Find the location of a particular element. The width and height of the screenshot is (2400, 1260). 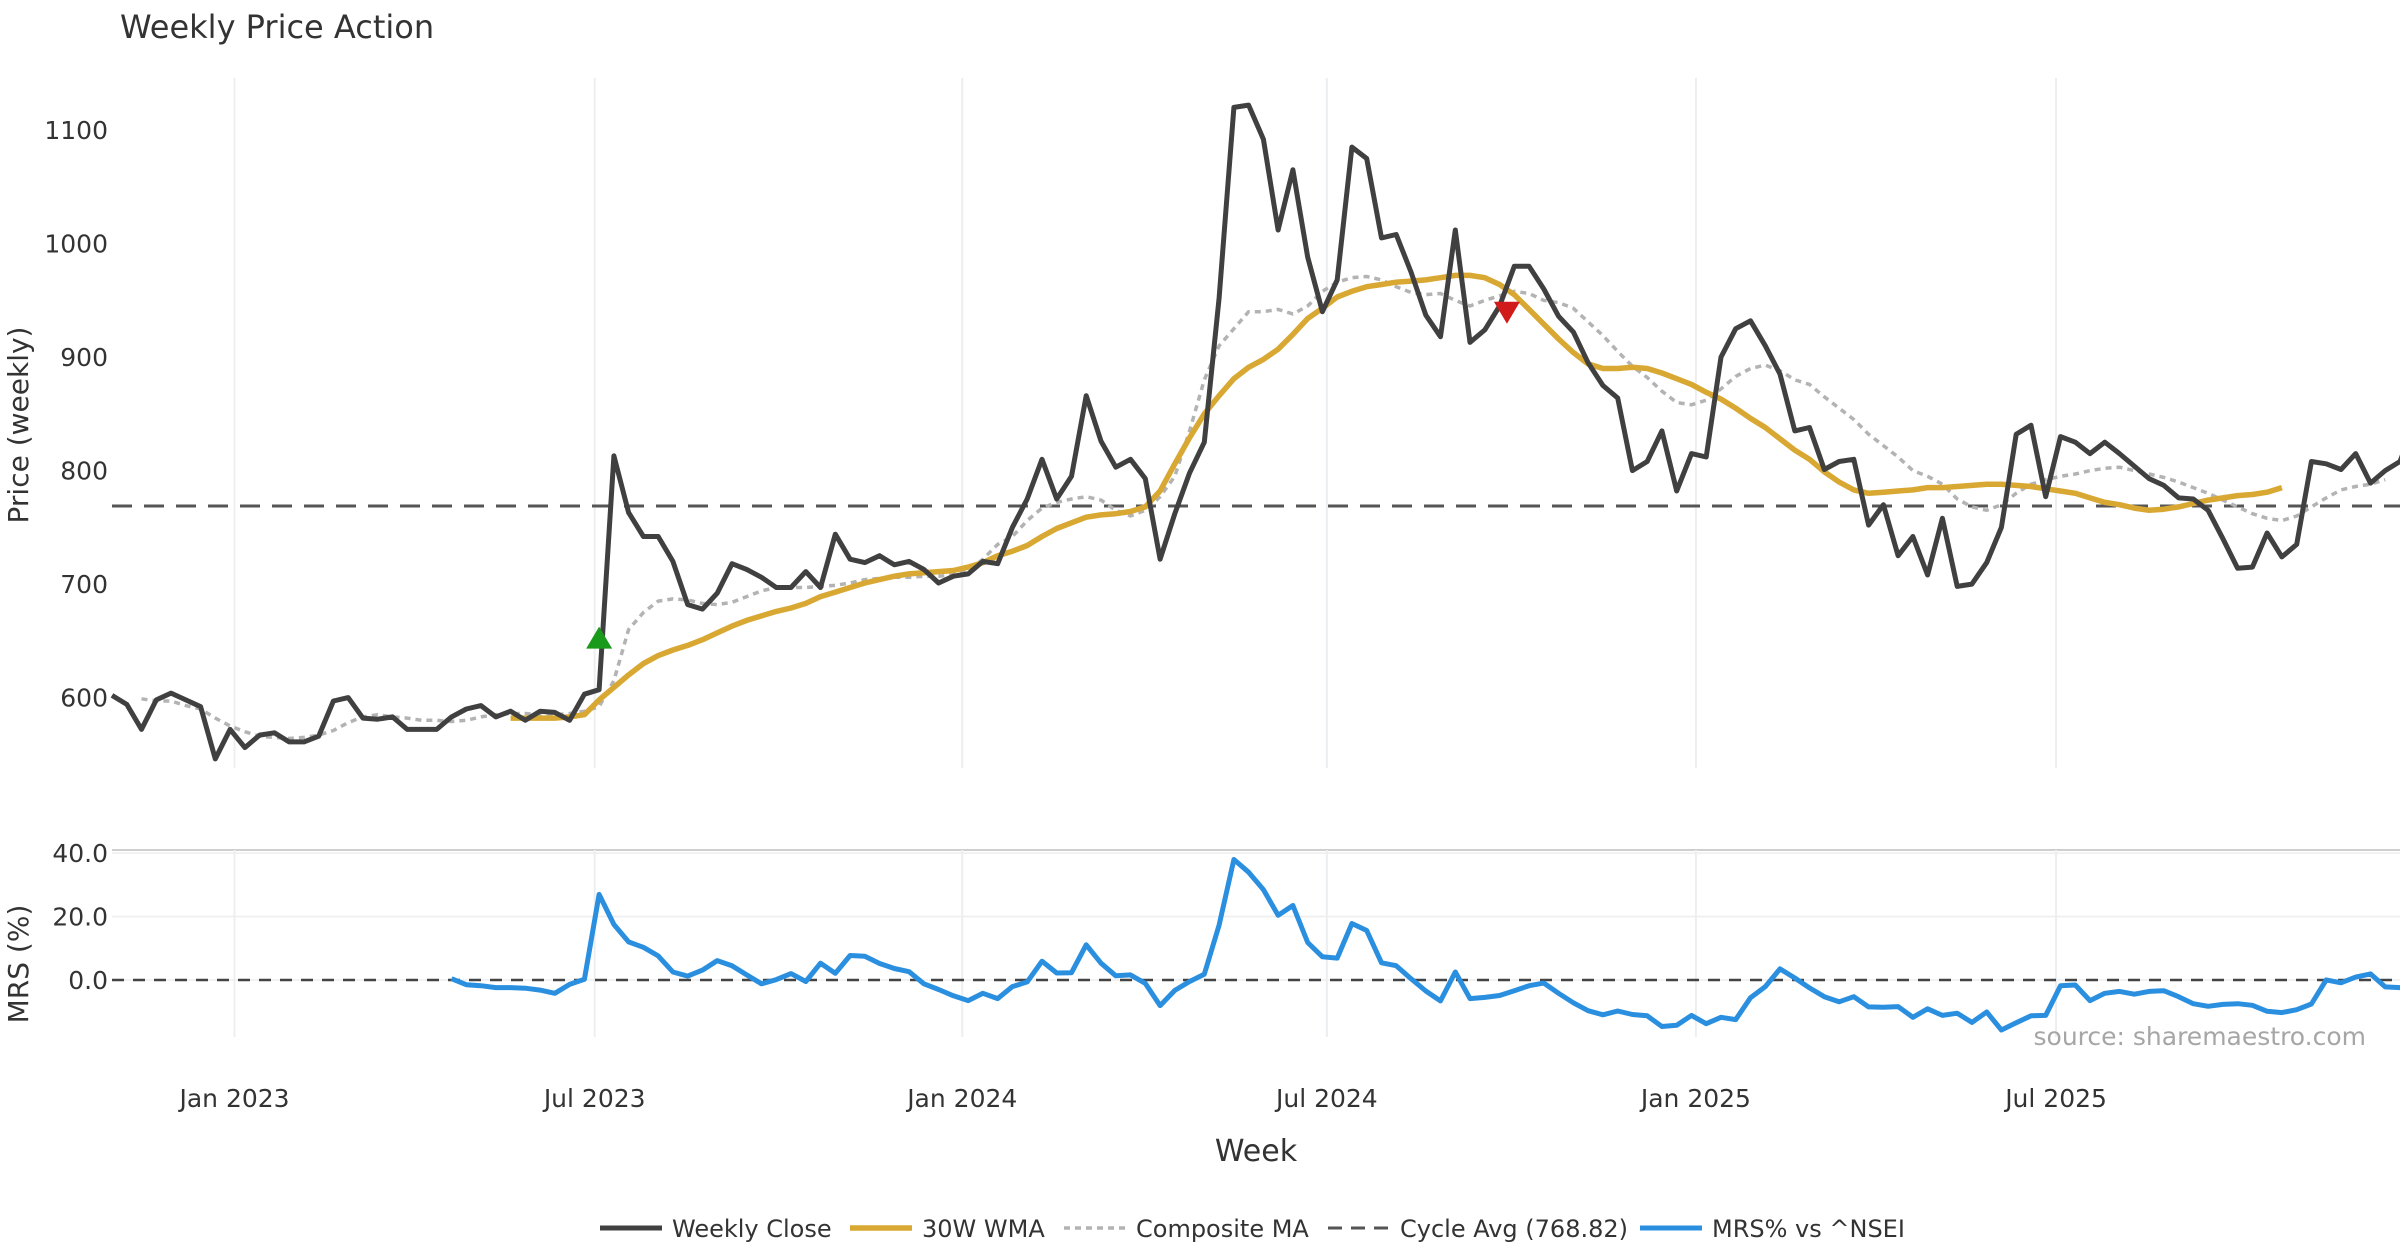

price-y-ticks: 600 700 800 900 1000 1100 is located at coordinates (76, 414).